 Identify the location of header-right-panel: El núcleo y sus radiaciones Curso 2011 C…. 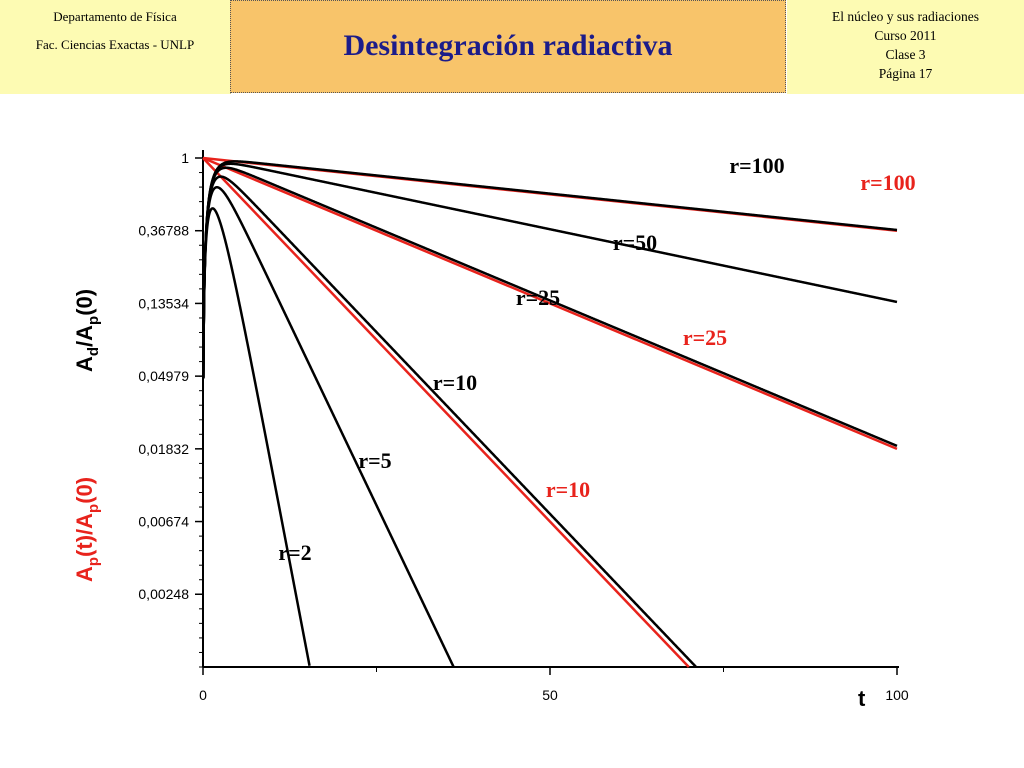
(905, 47).